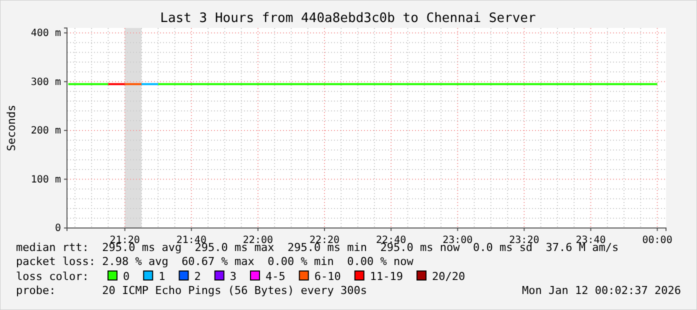 The width and height of the screenshot is (697, 310). I want to click on legend-label: 2, so click(197, 276).